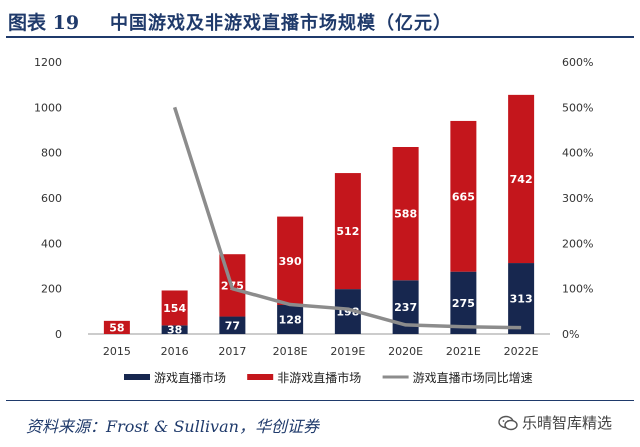 The width and height of the screenshot is (640, 447). Describe the element at coordinates (51, 289) in the screenshot. I see `y-tick-label: 200` at that location.